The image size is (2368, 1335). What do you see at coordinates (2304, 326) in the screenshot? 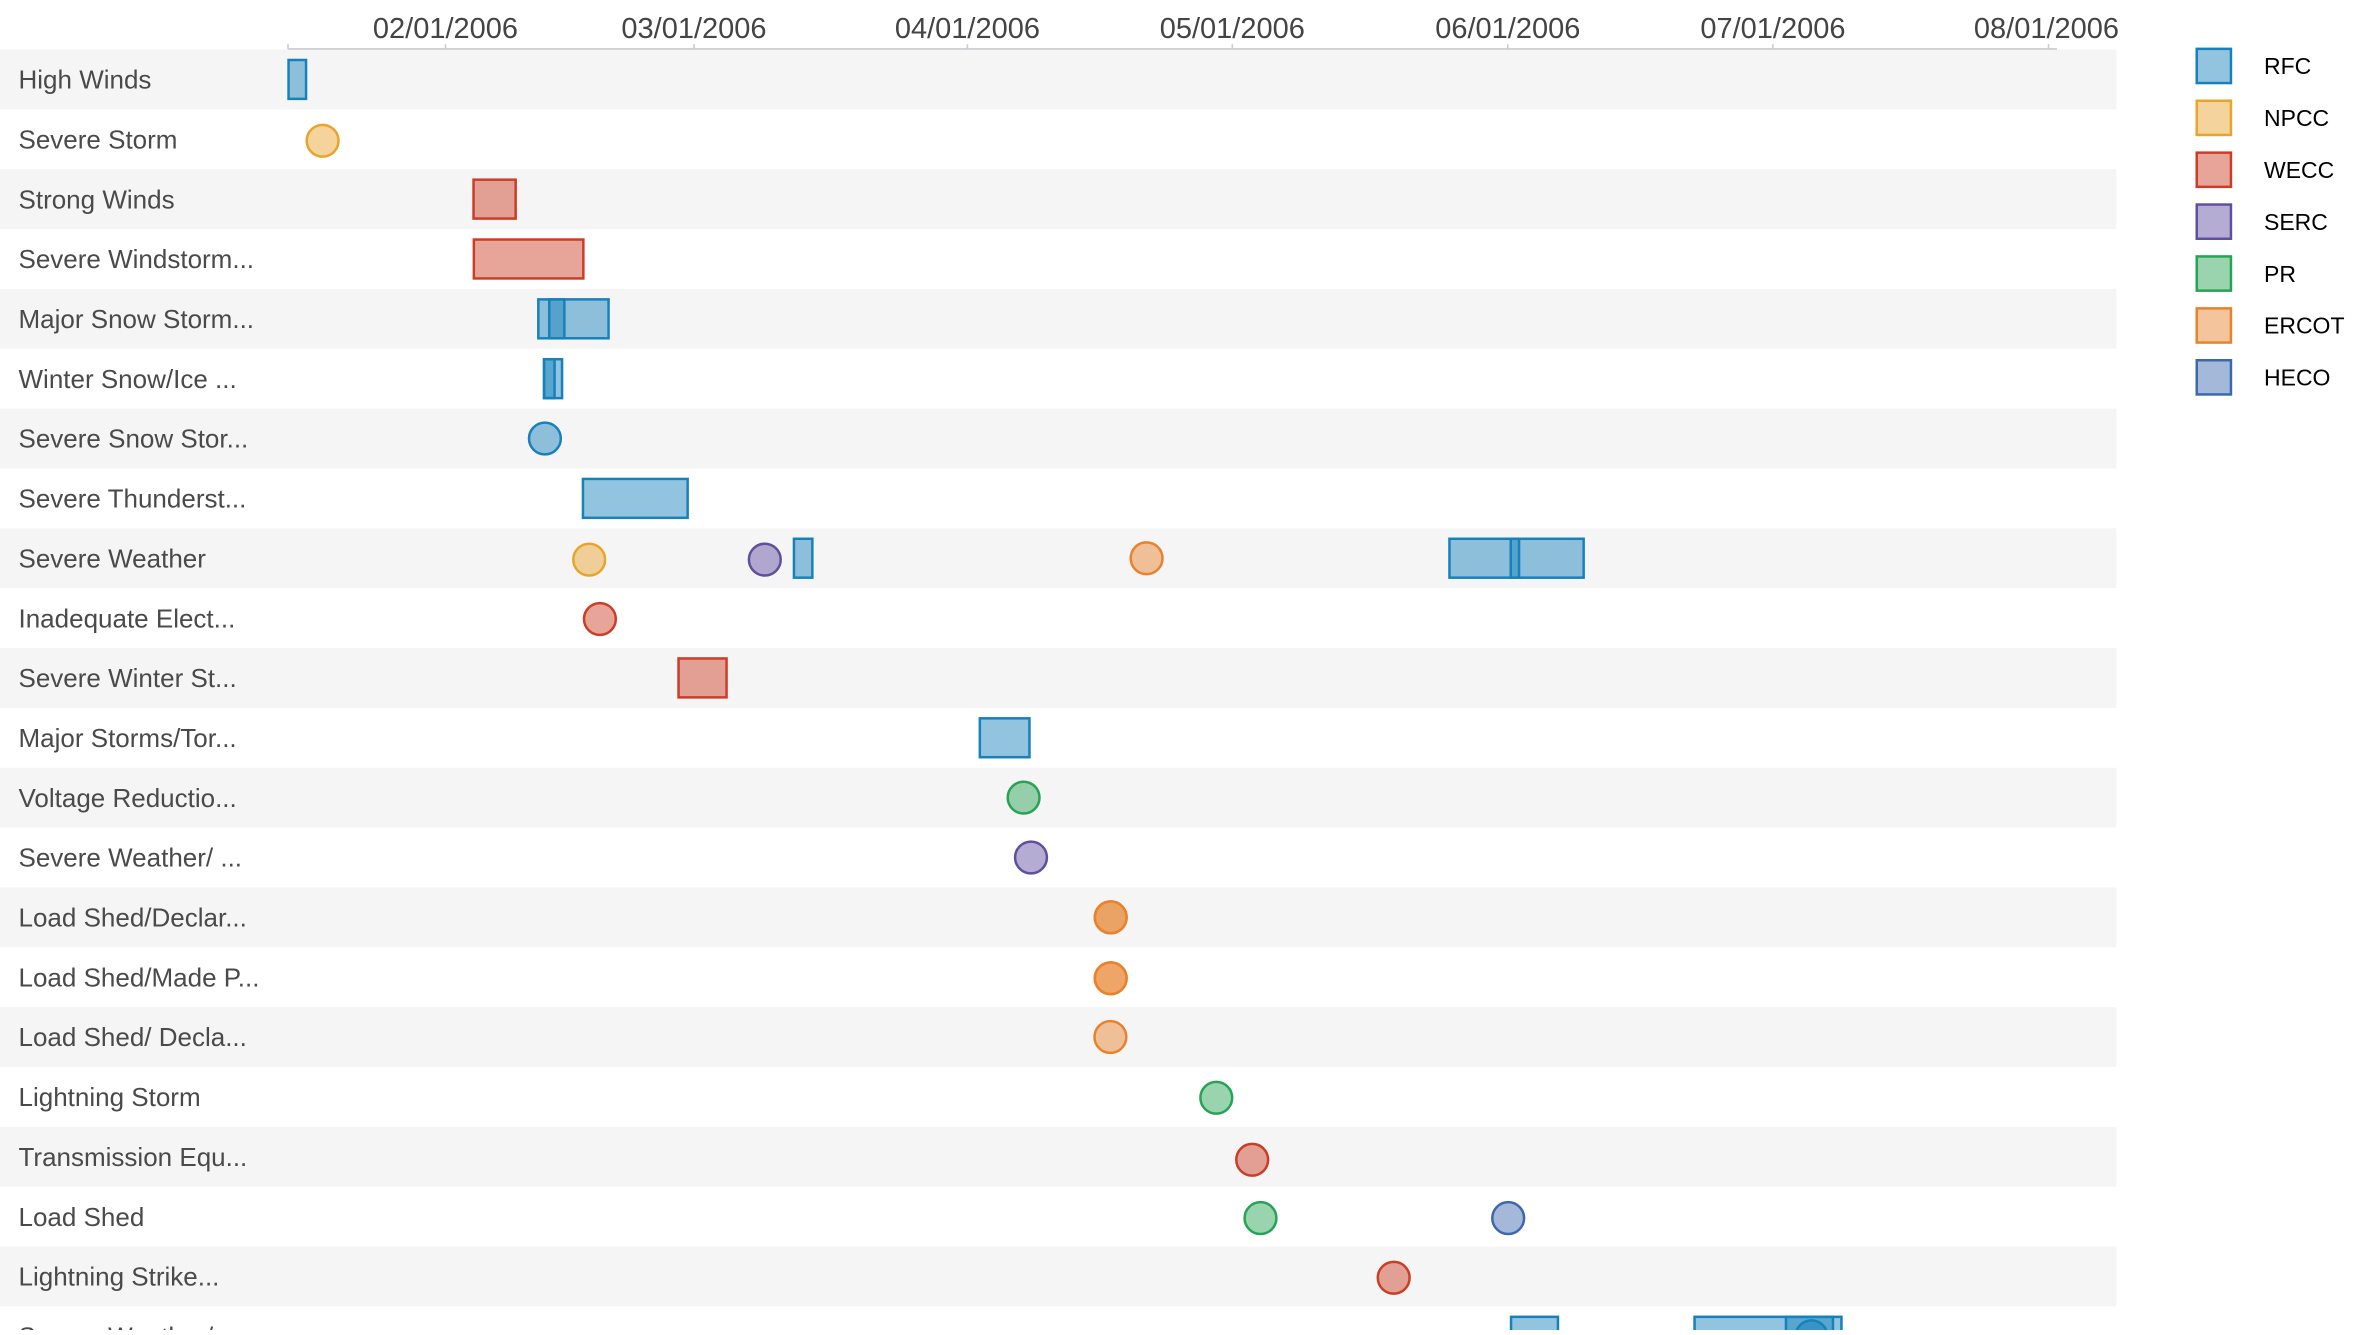
I see `svg-text: ERCOT` at bounding box center [2304, 326].